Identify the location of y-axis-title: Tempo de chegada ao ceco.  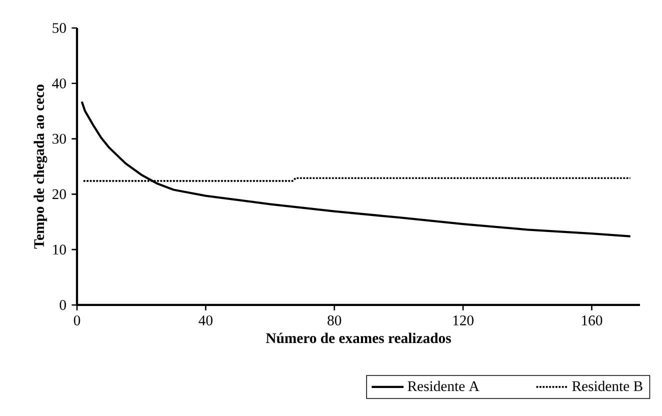
(41, 166).